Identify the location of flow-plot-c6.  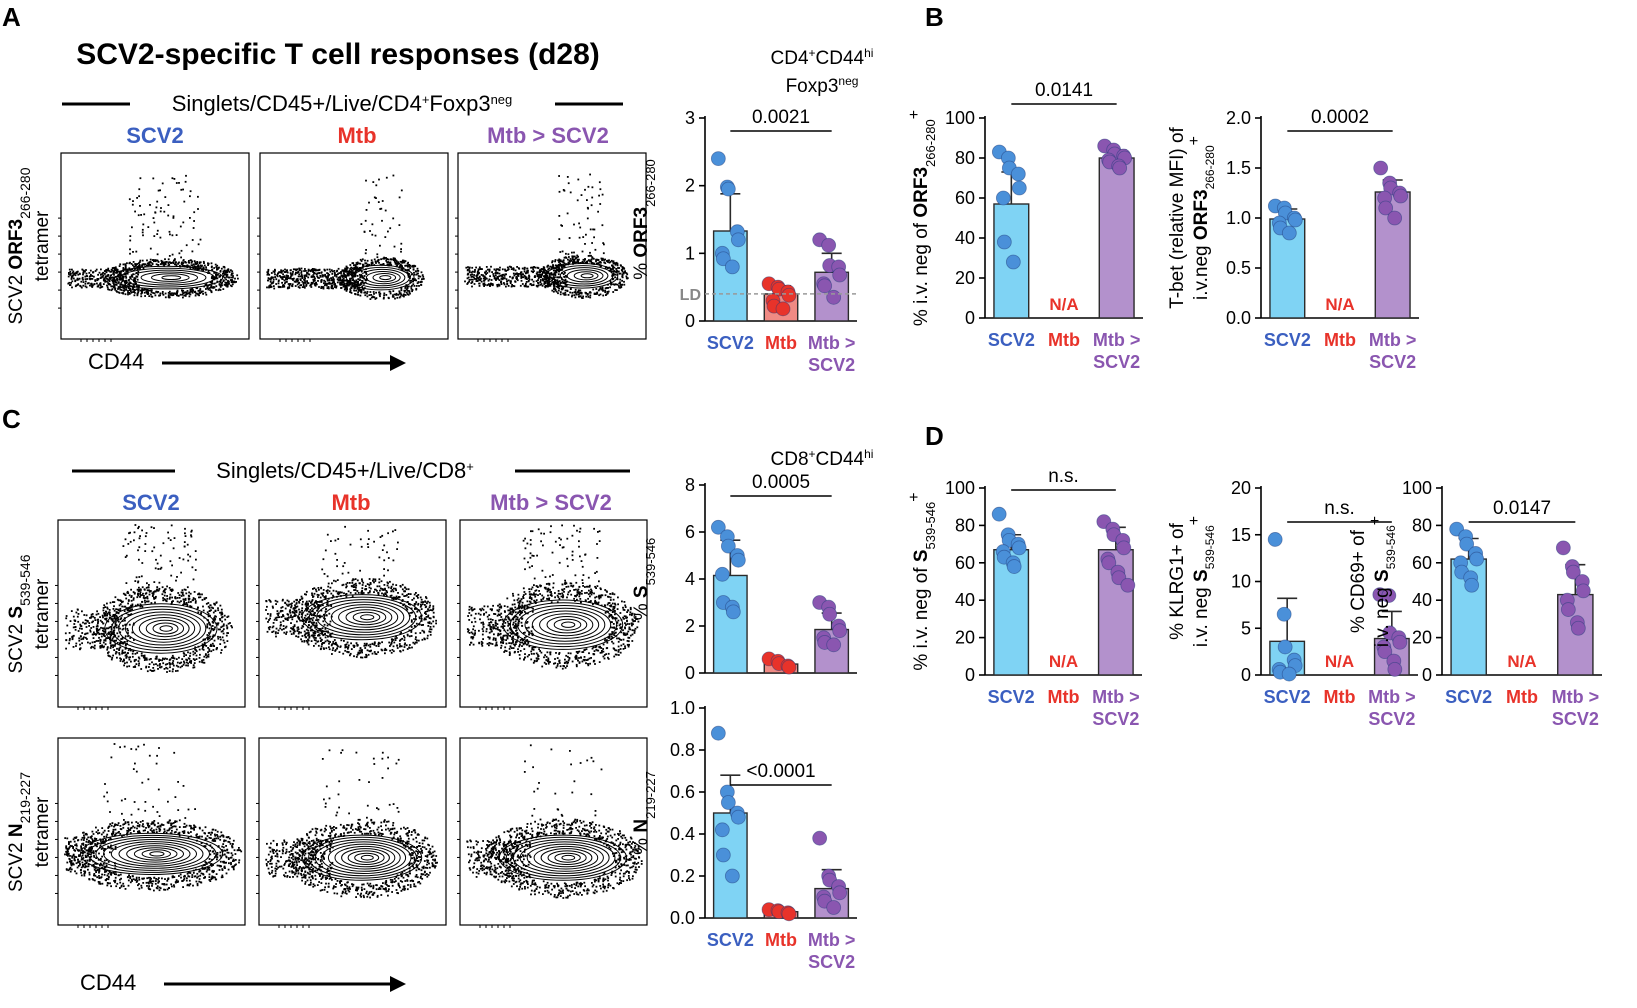
(553, 831).